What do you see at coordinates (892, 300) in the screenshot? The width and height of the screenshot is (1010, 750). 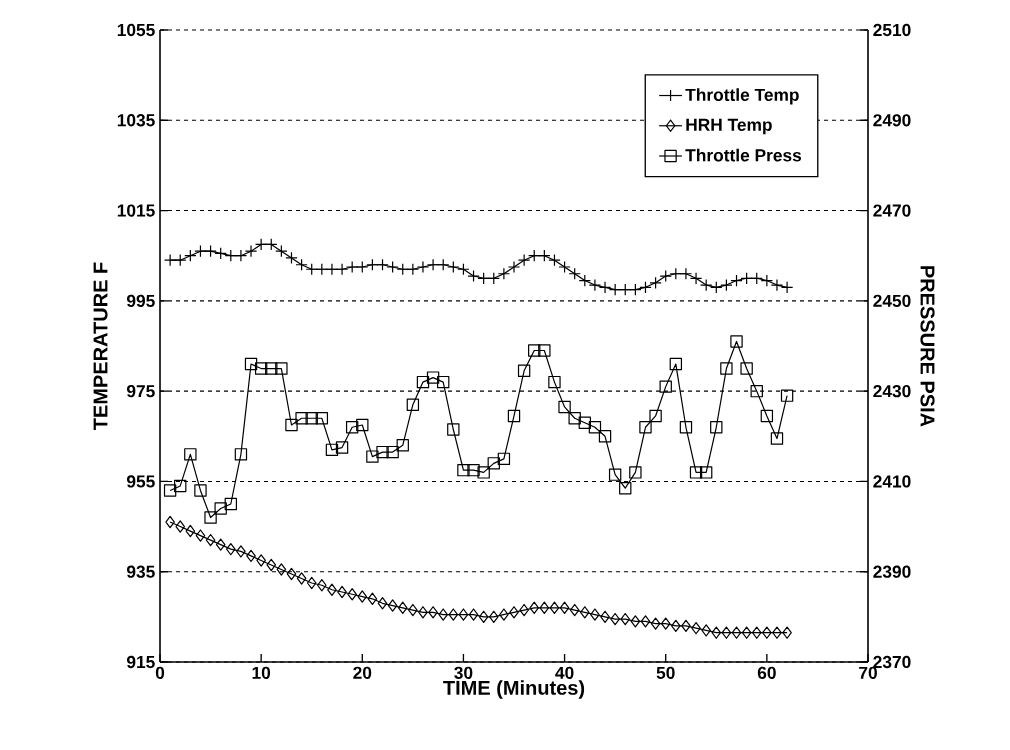 I see `y2-tick-label: 2450` at bounding box center [892, 300].